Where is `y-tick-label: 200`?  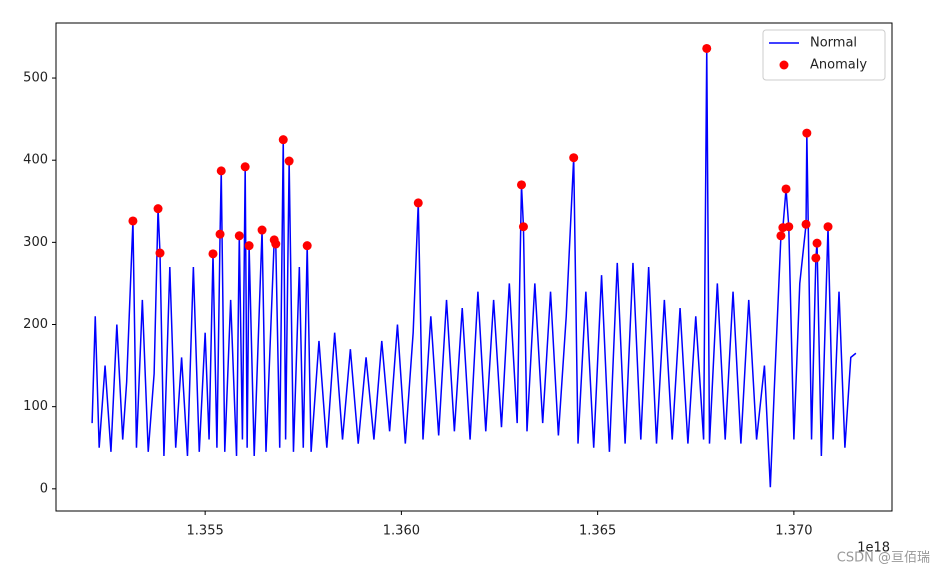
y-tick-label: 200 is located at coordinates (35, 324).